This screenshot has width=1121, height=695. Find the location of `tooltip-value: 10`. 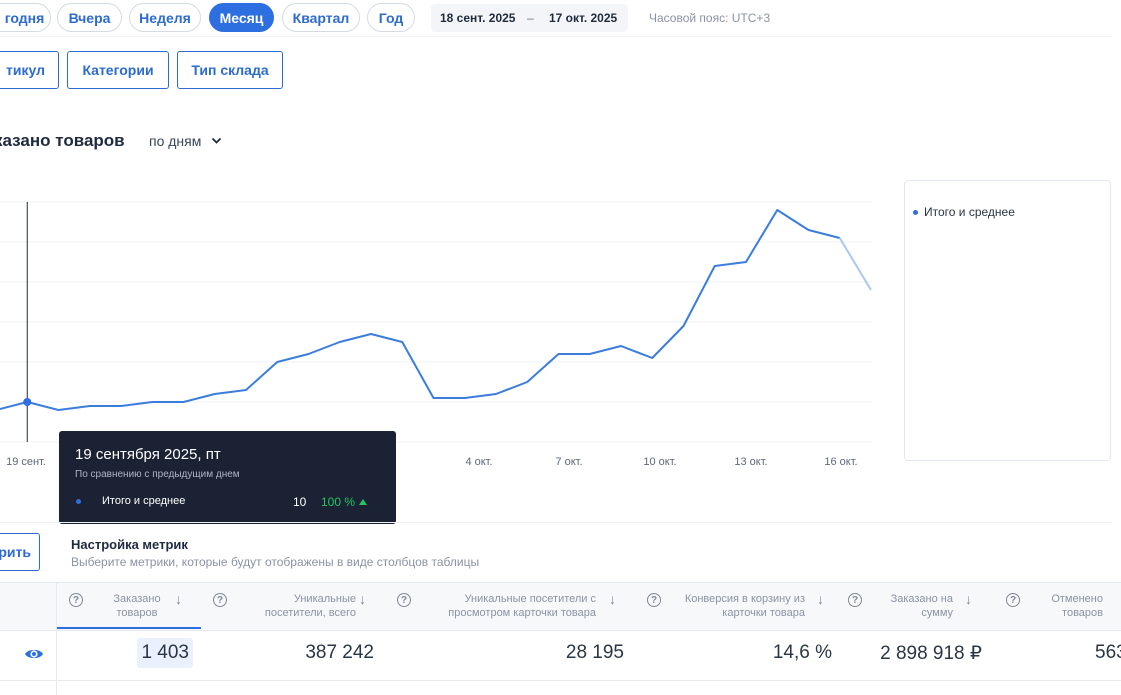

tooltip-value: 10 is located at coordinates (300, 502).